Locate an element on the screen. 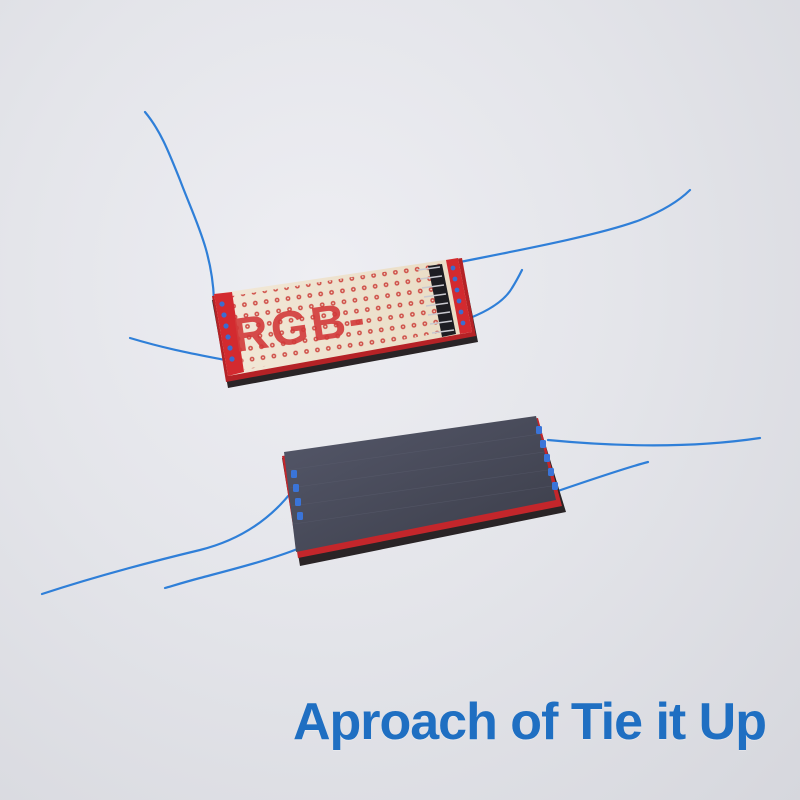 The height and width of the screenshot is (800, 800). bottom-board is located at coordinates (424, 491).